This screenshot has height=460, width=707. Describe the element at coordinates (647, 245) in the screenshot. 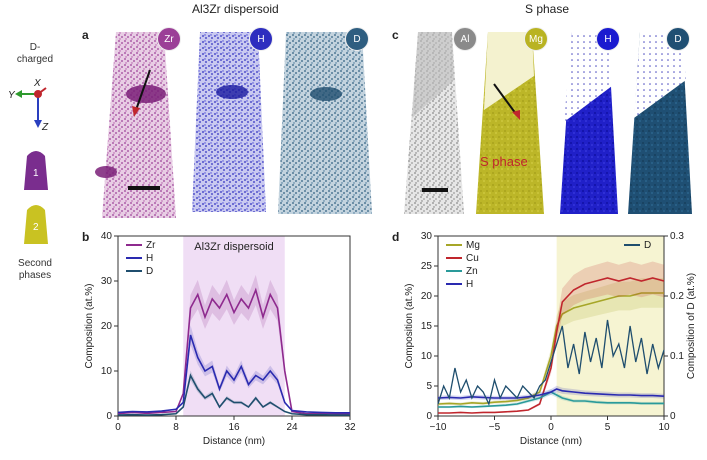

I see `panel-d-legend-label-d: D` at that location.